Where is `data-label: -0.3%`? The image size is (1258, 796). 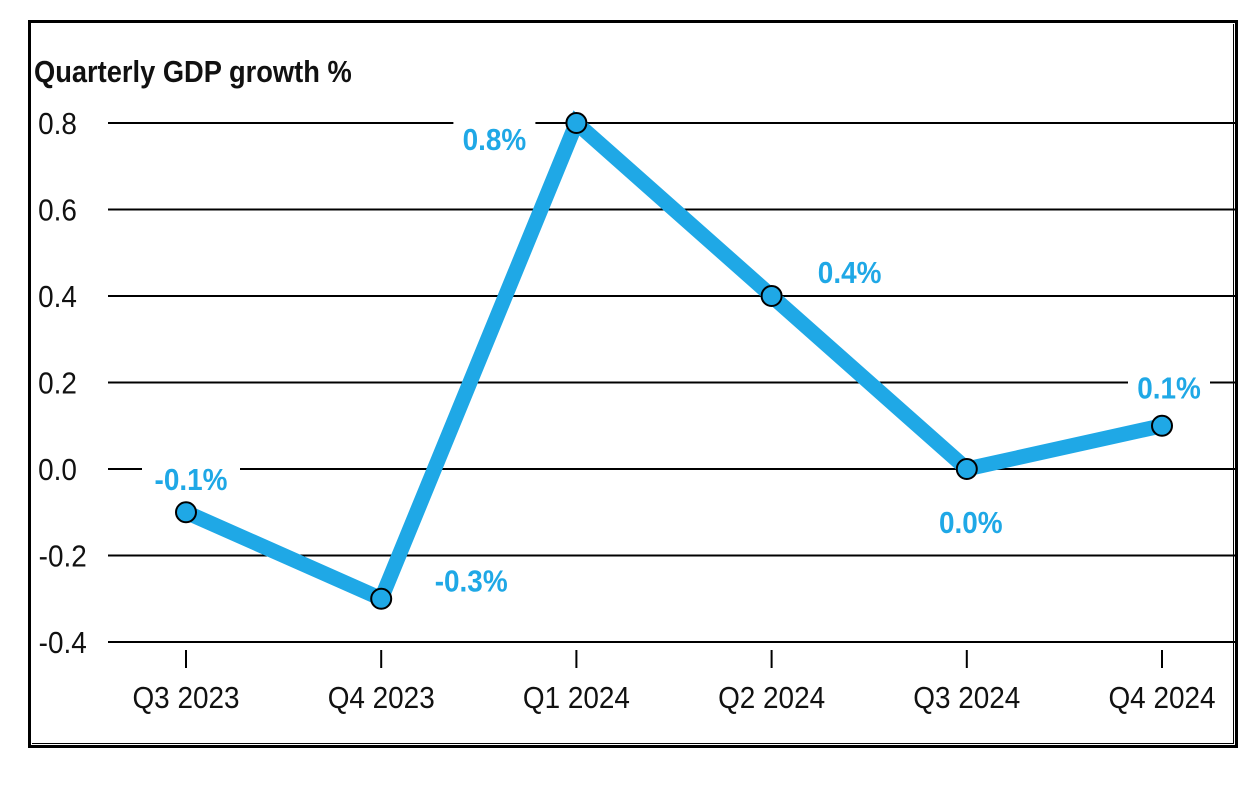 data-label: -0.3% is located at coordinates (471, 581).